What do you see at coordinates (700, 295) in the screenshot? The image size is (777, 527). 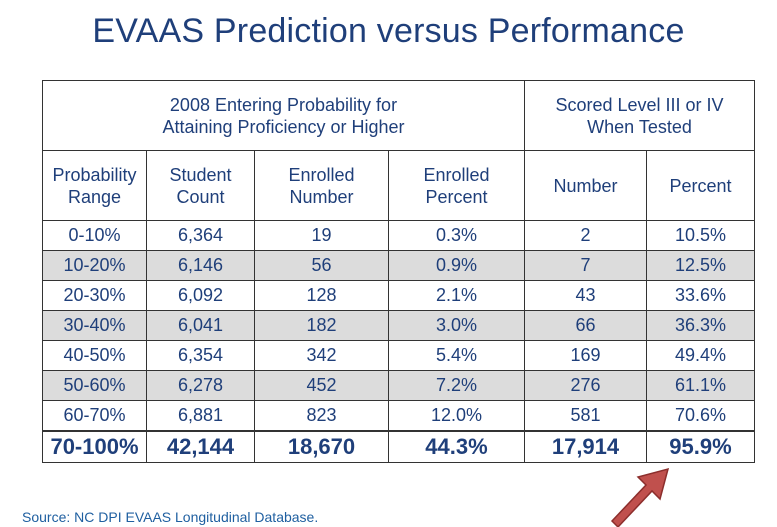 I see `table-cell-percent: 33.6%` at bounding box center [700, 295].